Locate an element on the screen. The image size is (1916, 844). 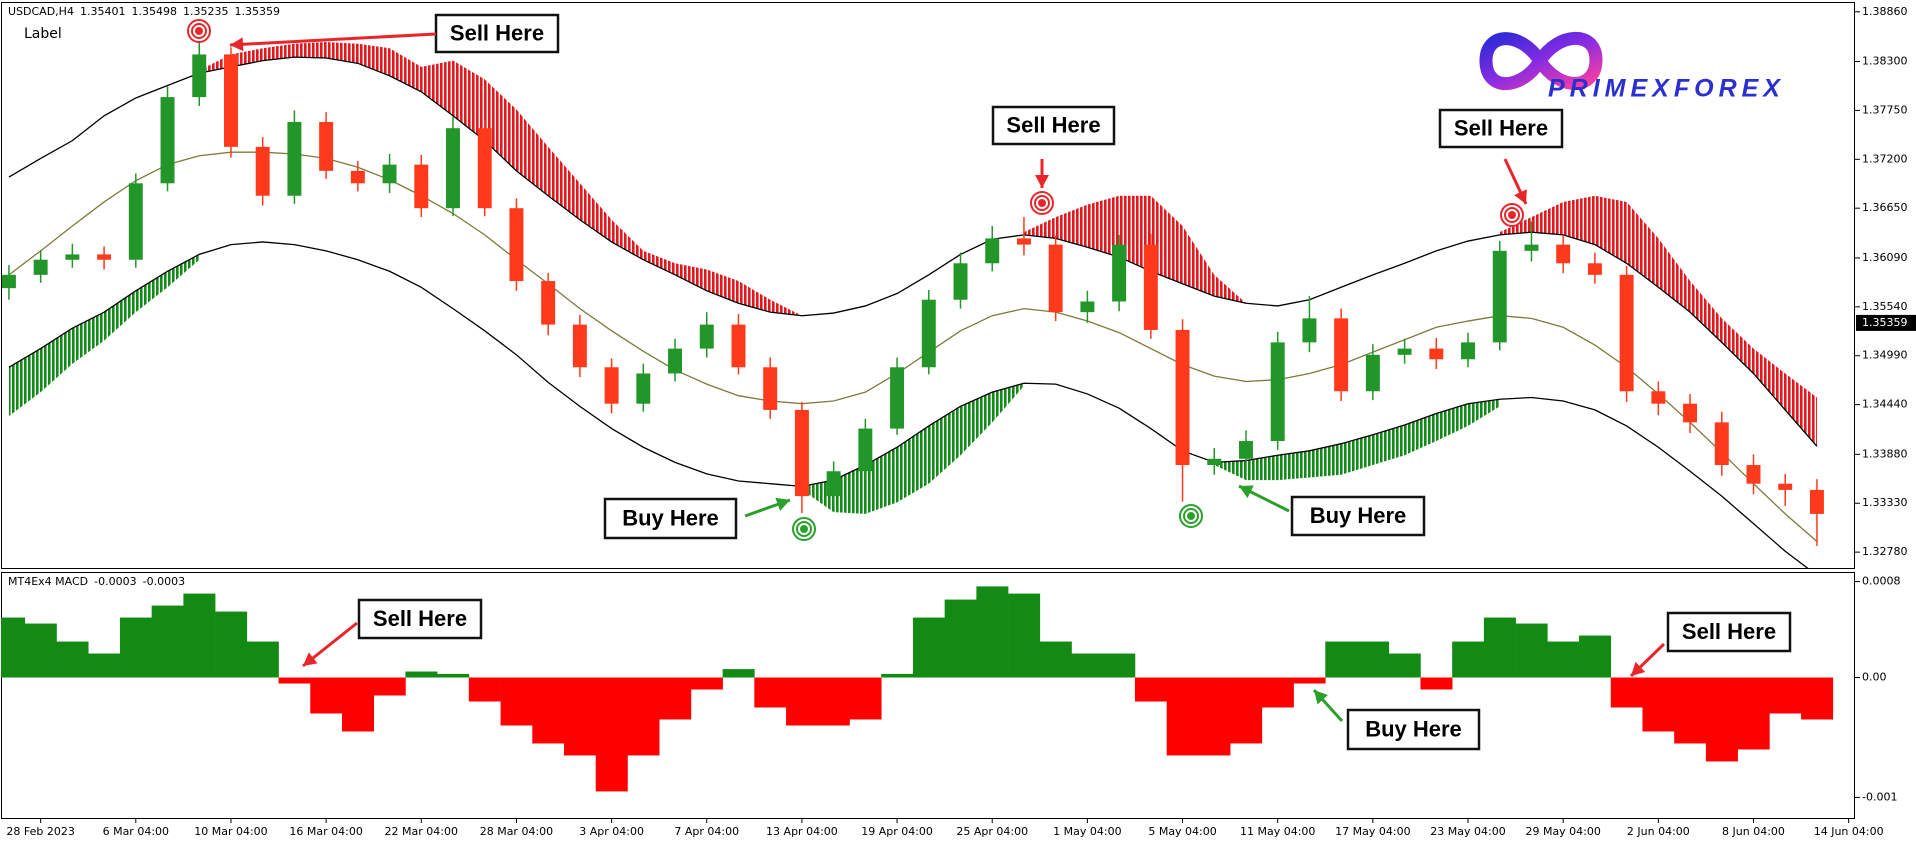
y-tick-label: 1.38860 is located at coordinates (1885, 11).